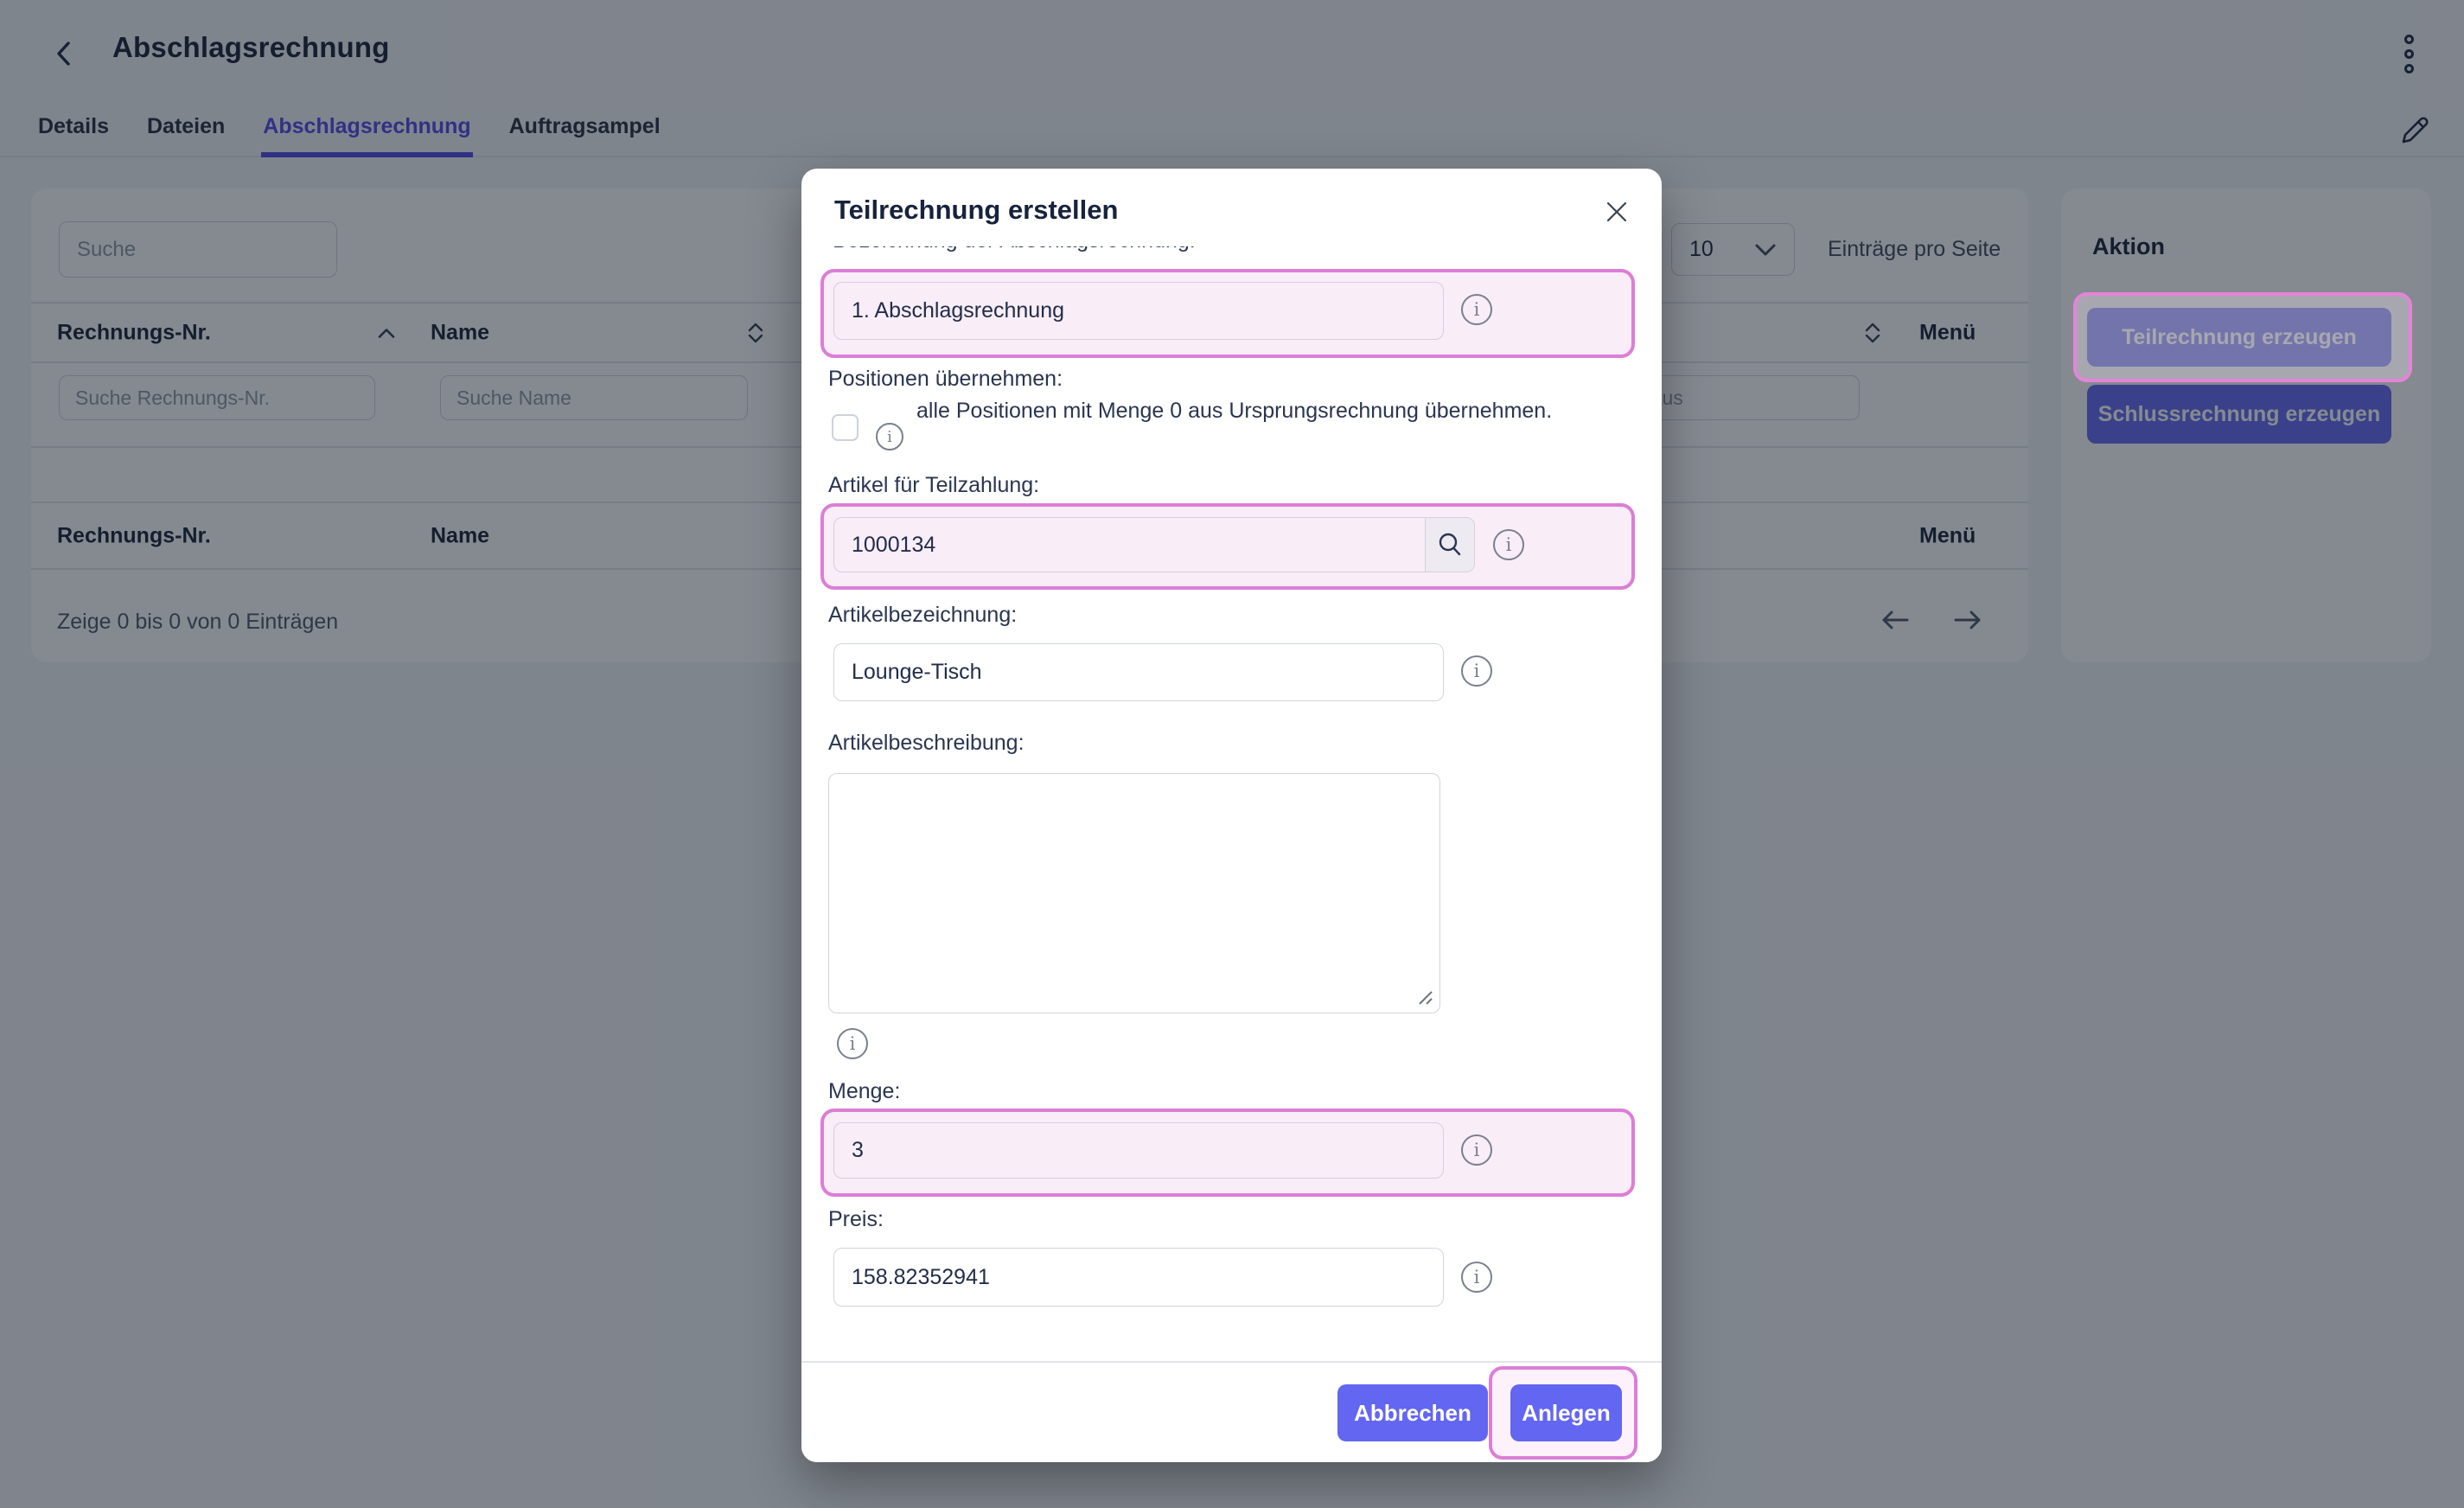 The image size is (2464, 1508). I want to click on cancel-button: Abbrechen, so click(1412, 1412).